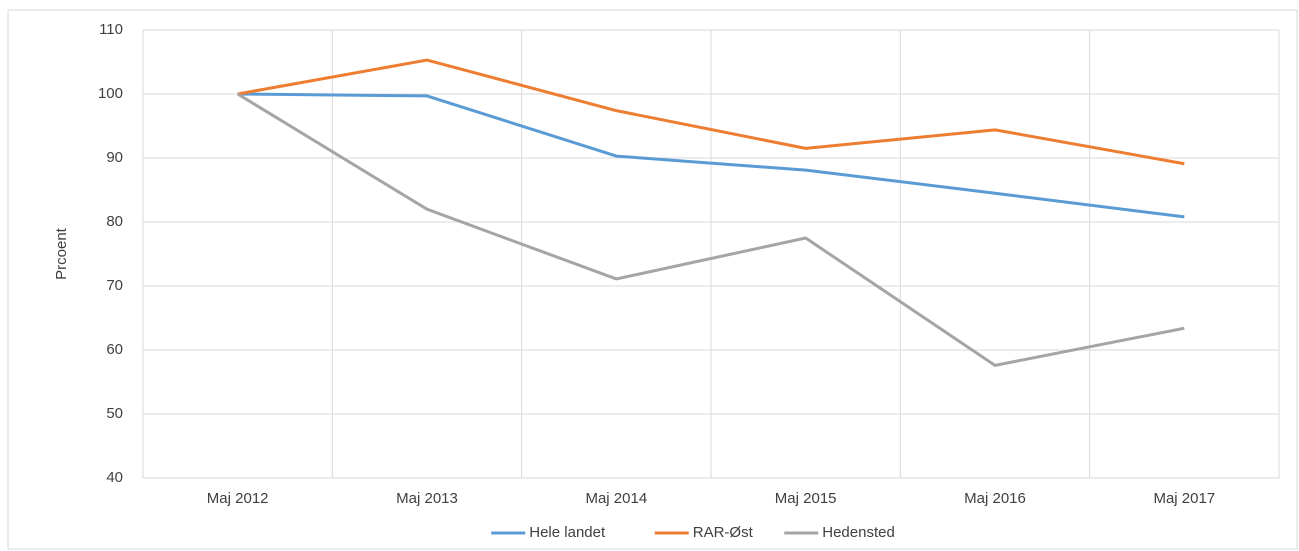 This screenshot has width=1299, height=551. What do you see at coordinates (114, 413) in the screenshot?
I see `y-tick-label: 50` at bounding box center [114, 413].